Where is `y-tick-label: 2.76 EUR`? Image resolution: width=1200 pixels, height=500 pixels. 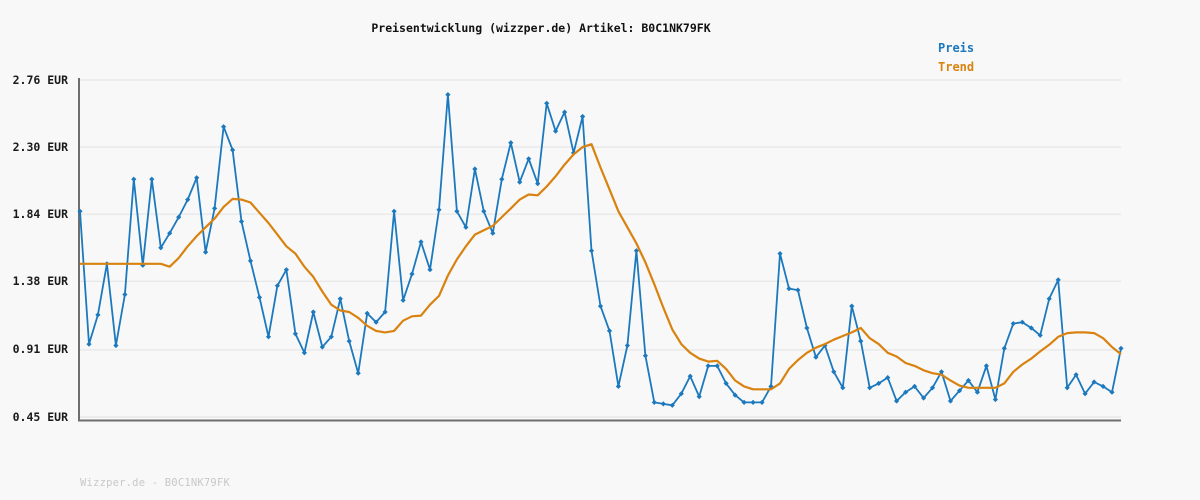 y-tick-label: 2.76 EUR is located at coordinates (40, 79).